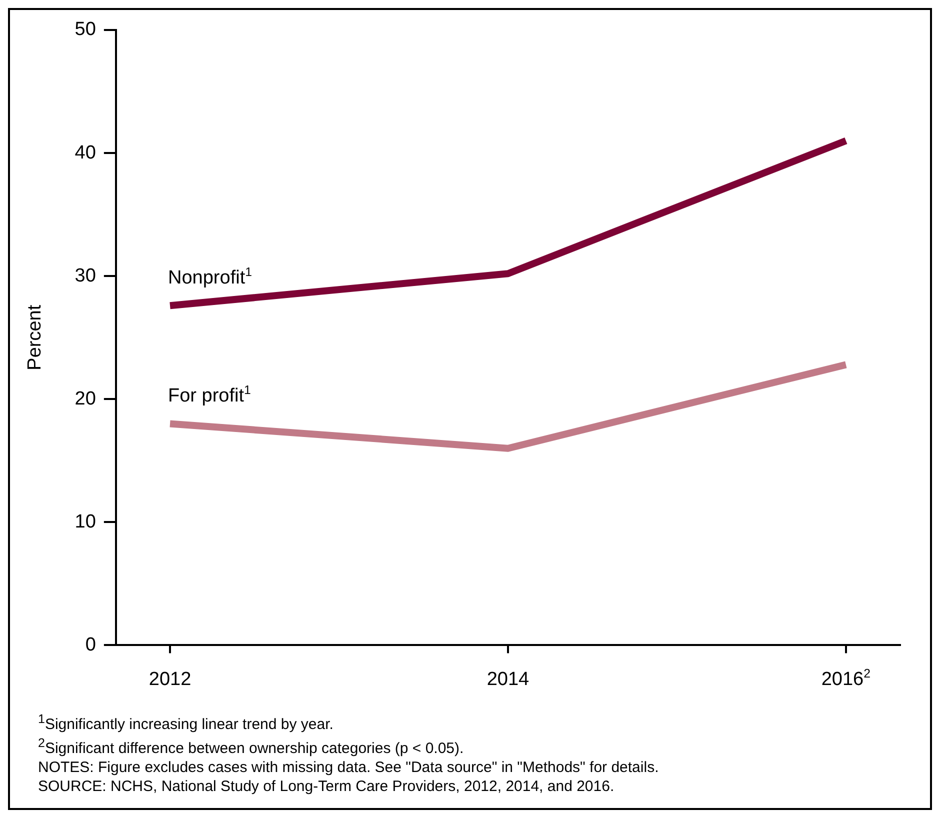  Describe the element at coordinates (508, 679) in the screenshot. I see `x-tick-label: 2014` at that location.